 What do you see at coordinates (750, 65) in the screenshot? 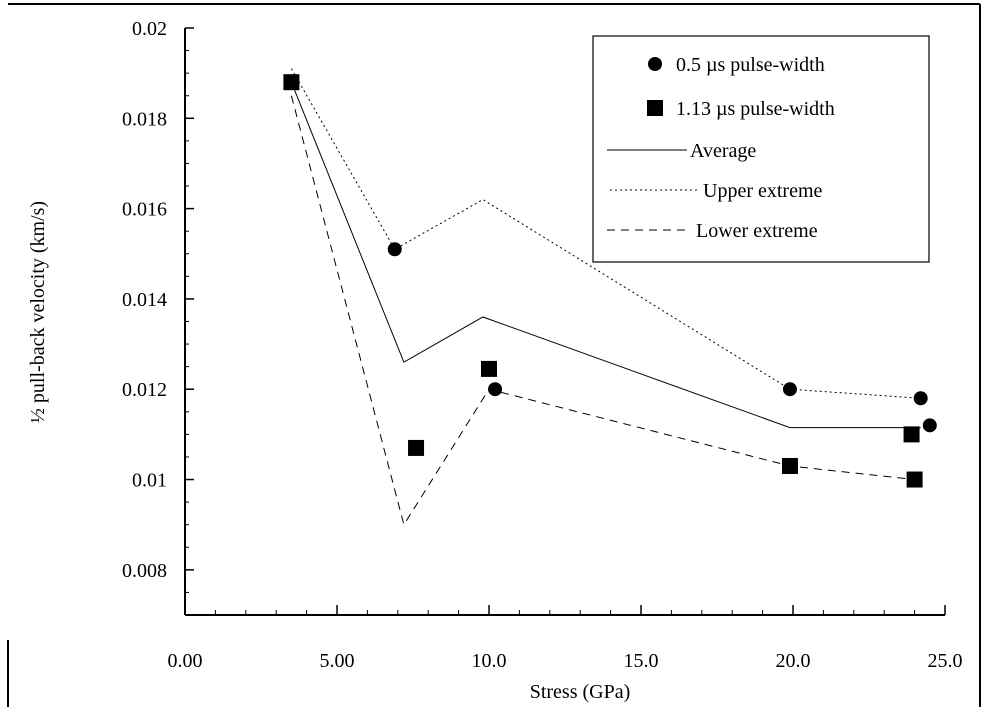
I see `legend-label-0: 0.5 µs pulse-width` at bounding box center [750, 65].